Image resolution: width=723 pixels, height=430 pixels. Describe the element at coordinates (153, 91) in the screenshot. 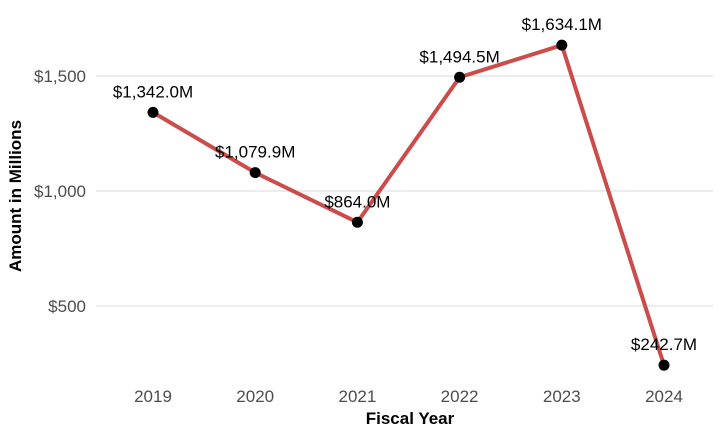

I see `data-label-2019: $1,342.0M` at that location.